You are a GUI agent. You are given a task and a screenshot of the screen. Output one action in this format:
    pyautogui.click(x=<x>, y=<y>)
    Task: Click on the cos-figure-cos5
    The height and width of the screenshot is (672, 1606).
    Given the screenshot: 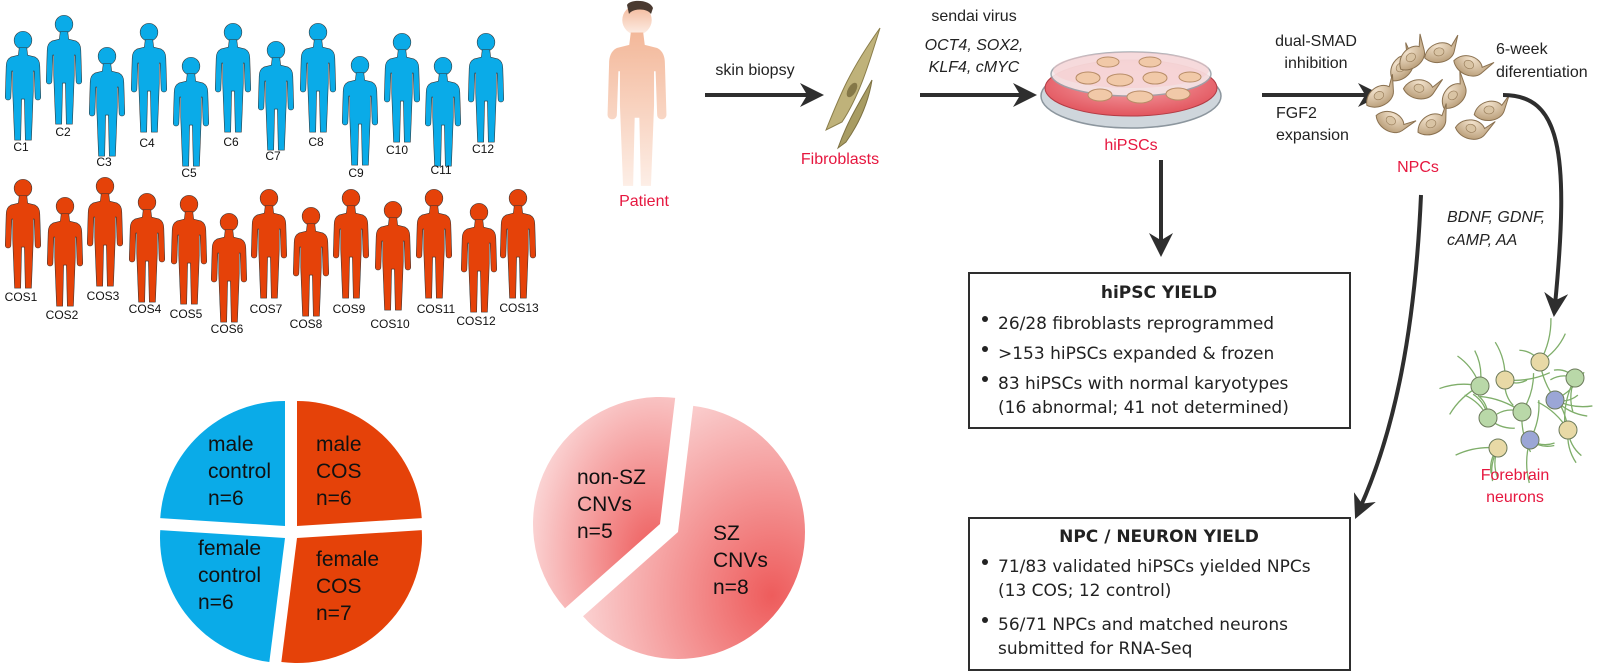 What is the action you would take?
    pyautogui.click(x=189, y=249)
    